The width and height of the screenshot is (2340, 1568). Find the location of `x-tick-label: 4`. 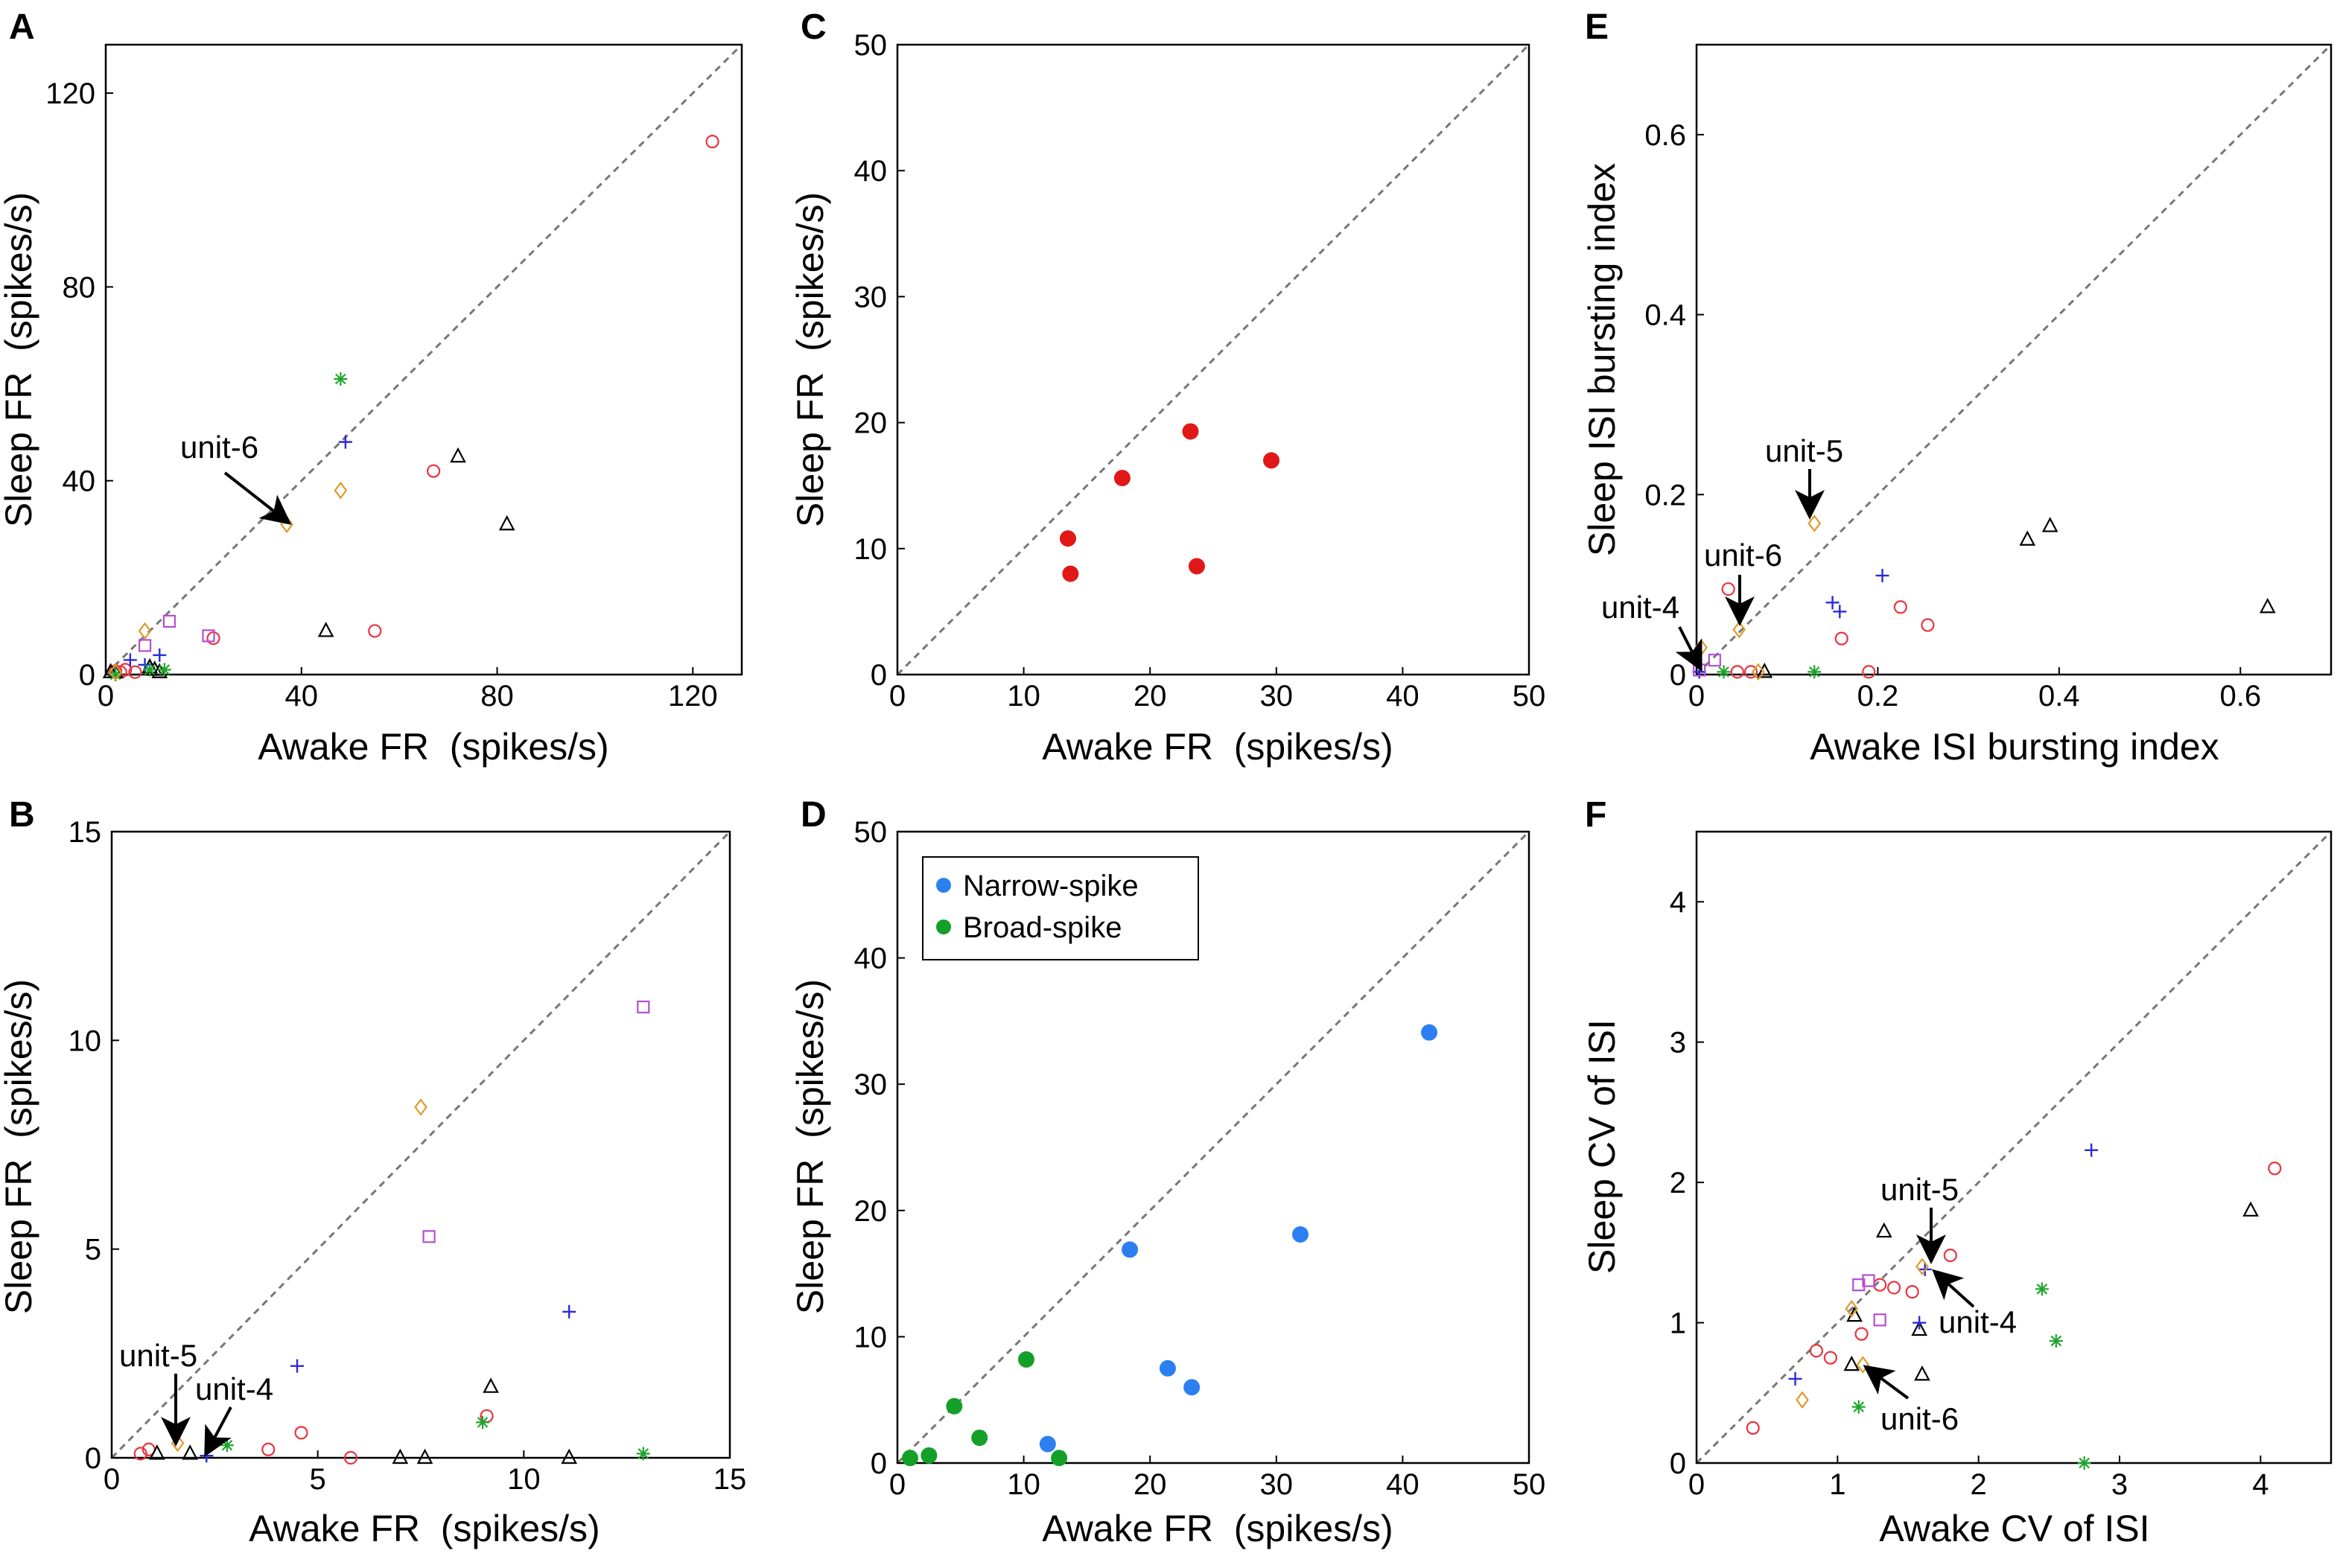

x-tick-label: 4 is located at coordinates (2260, 1484).